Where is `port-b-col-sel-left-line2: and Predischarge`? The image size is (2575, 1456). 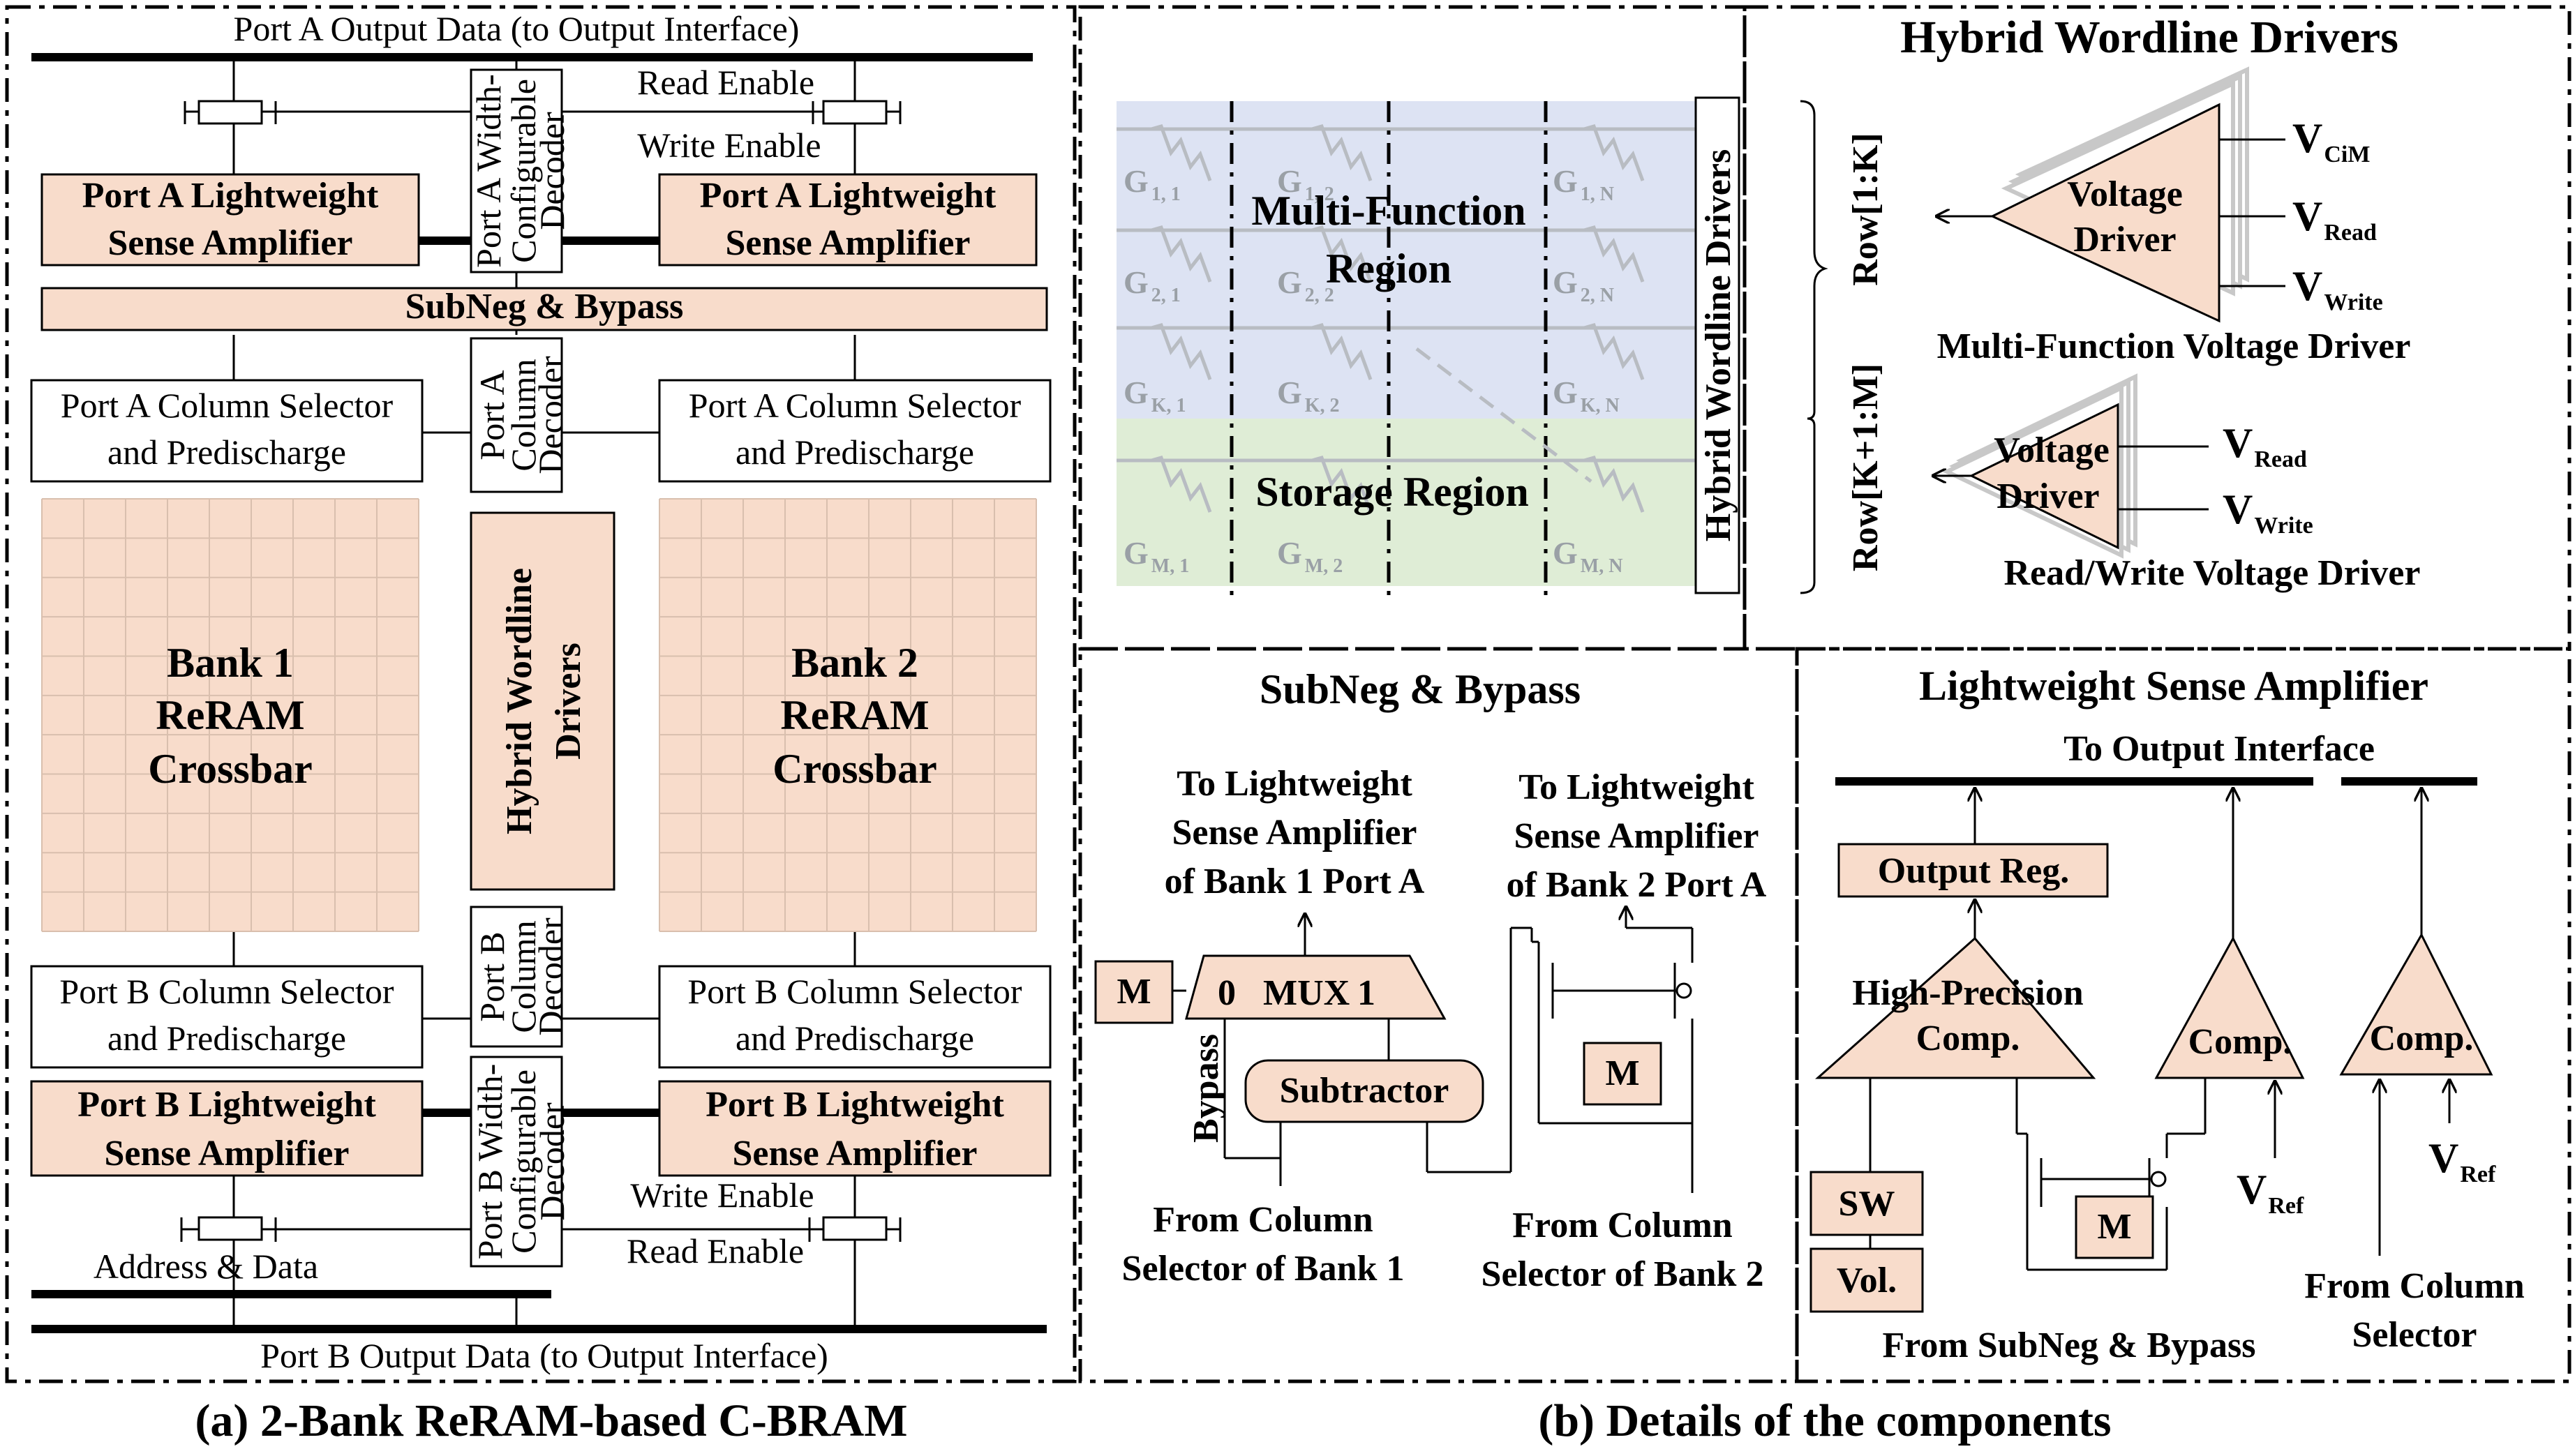
port-b-col-sel-left-line2: and Predischarge is located at coordinates (226, 1038).